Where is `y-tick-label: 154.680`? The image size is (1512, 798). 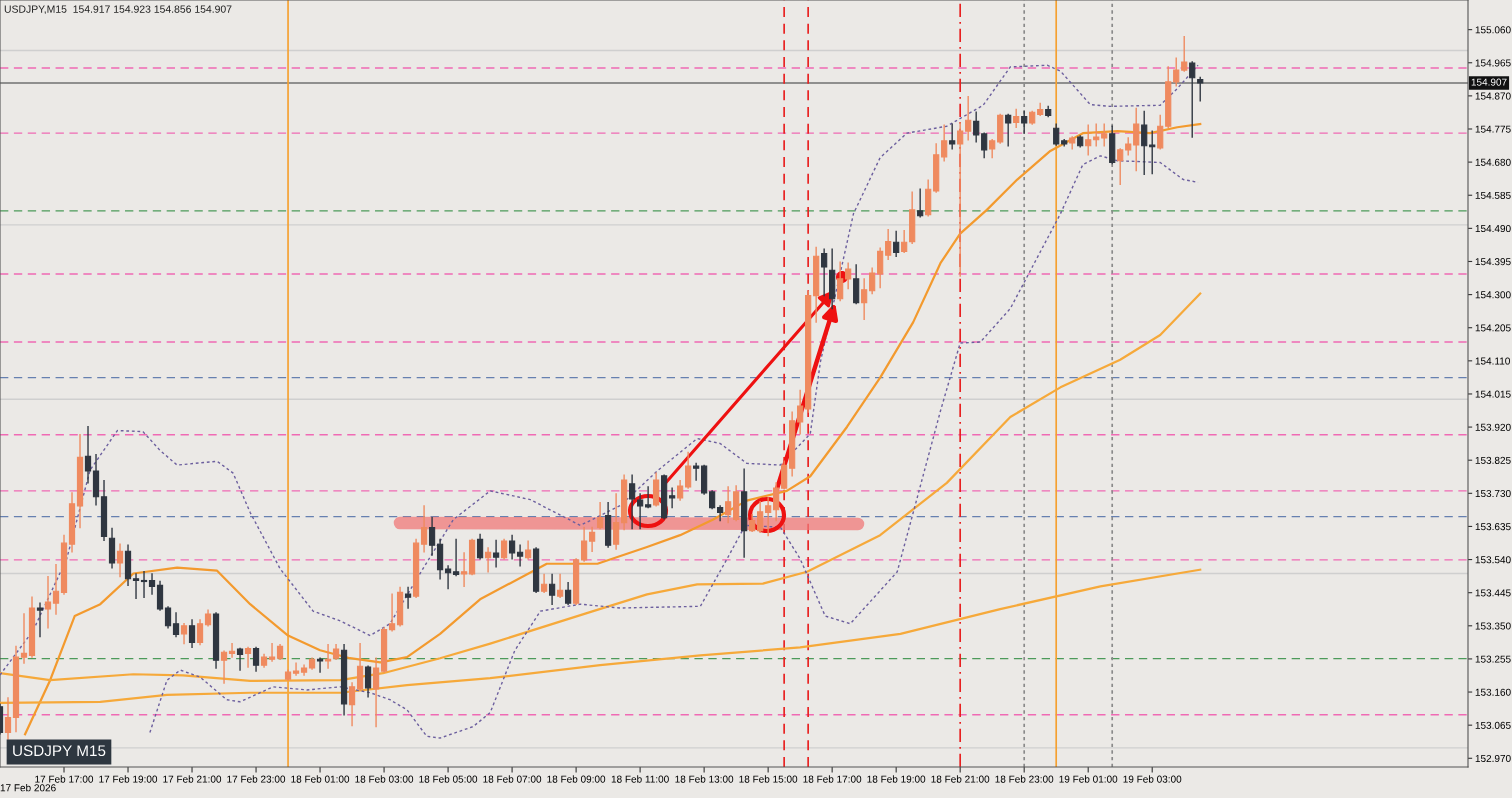
y-tick-label: 154.680 is located at coordinates (1493, 162).